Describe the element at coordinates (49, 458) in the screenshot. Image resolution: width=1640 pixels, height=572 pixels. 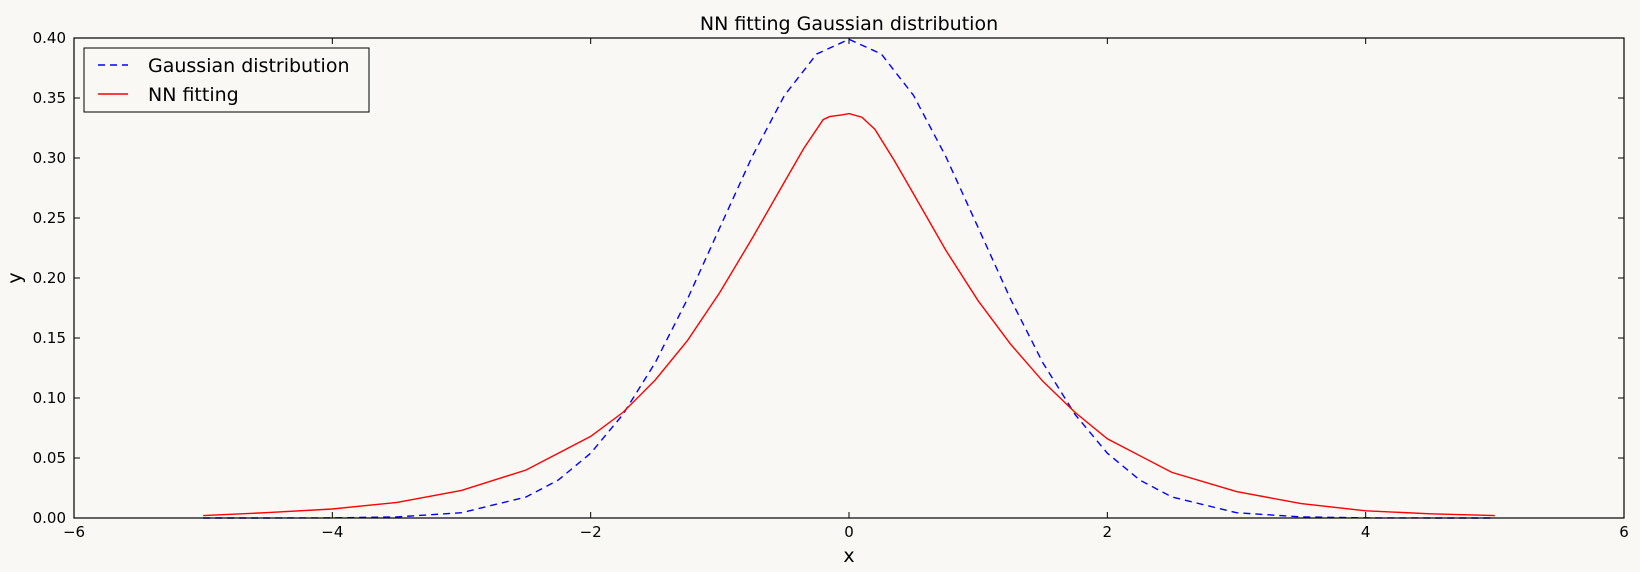
I see `y-tick-label: 0.05` at that location.